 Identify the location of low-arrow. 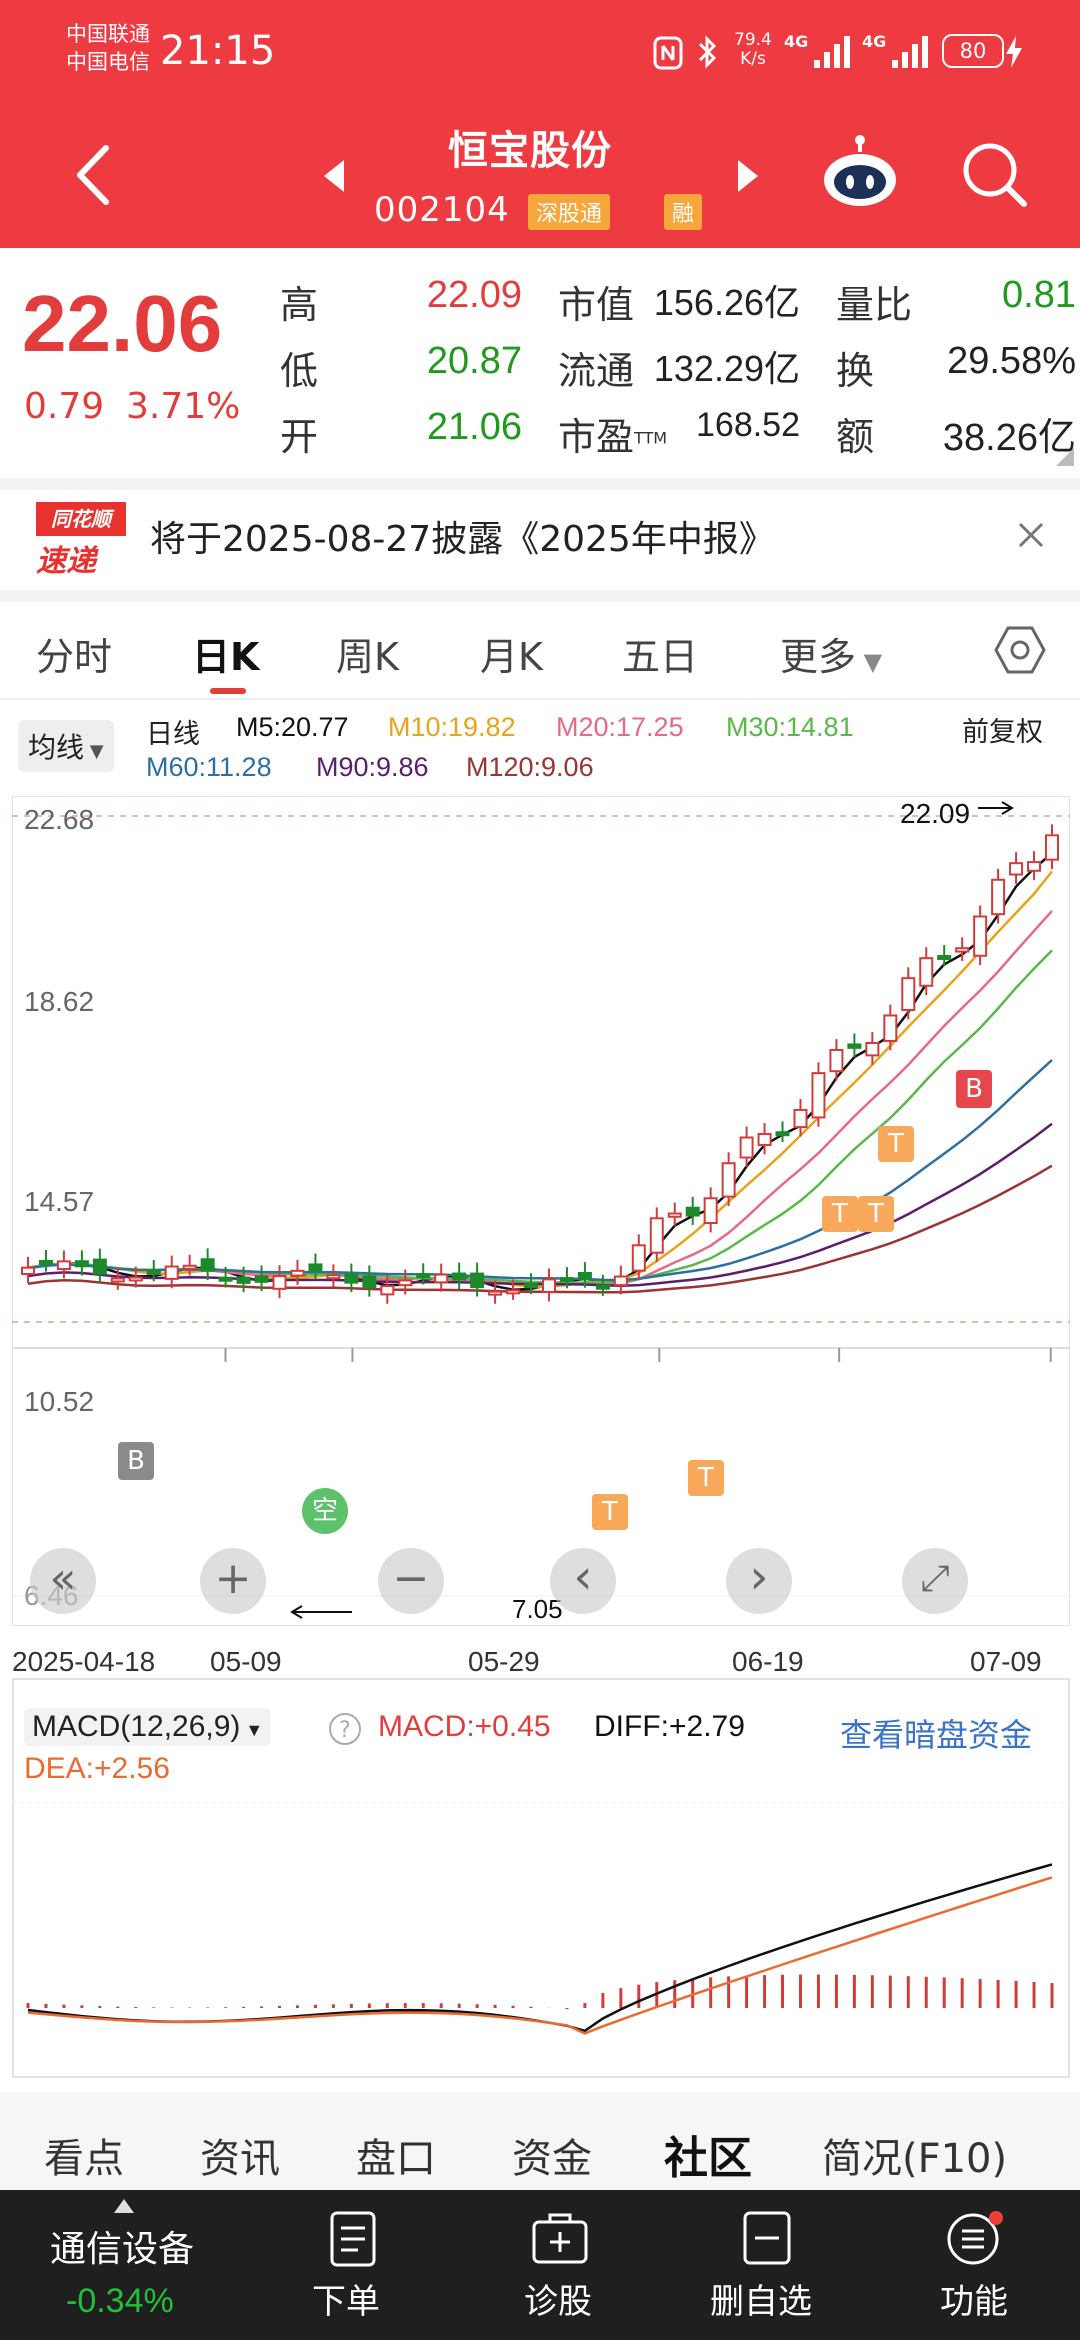
(321, 1612).